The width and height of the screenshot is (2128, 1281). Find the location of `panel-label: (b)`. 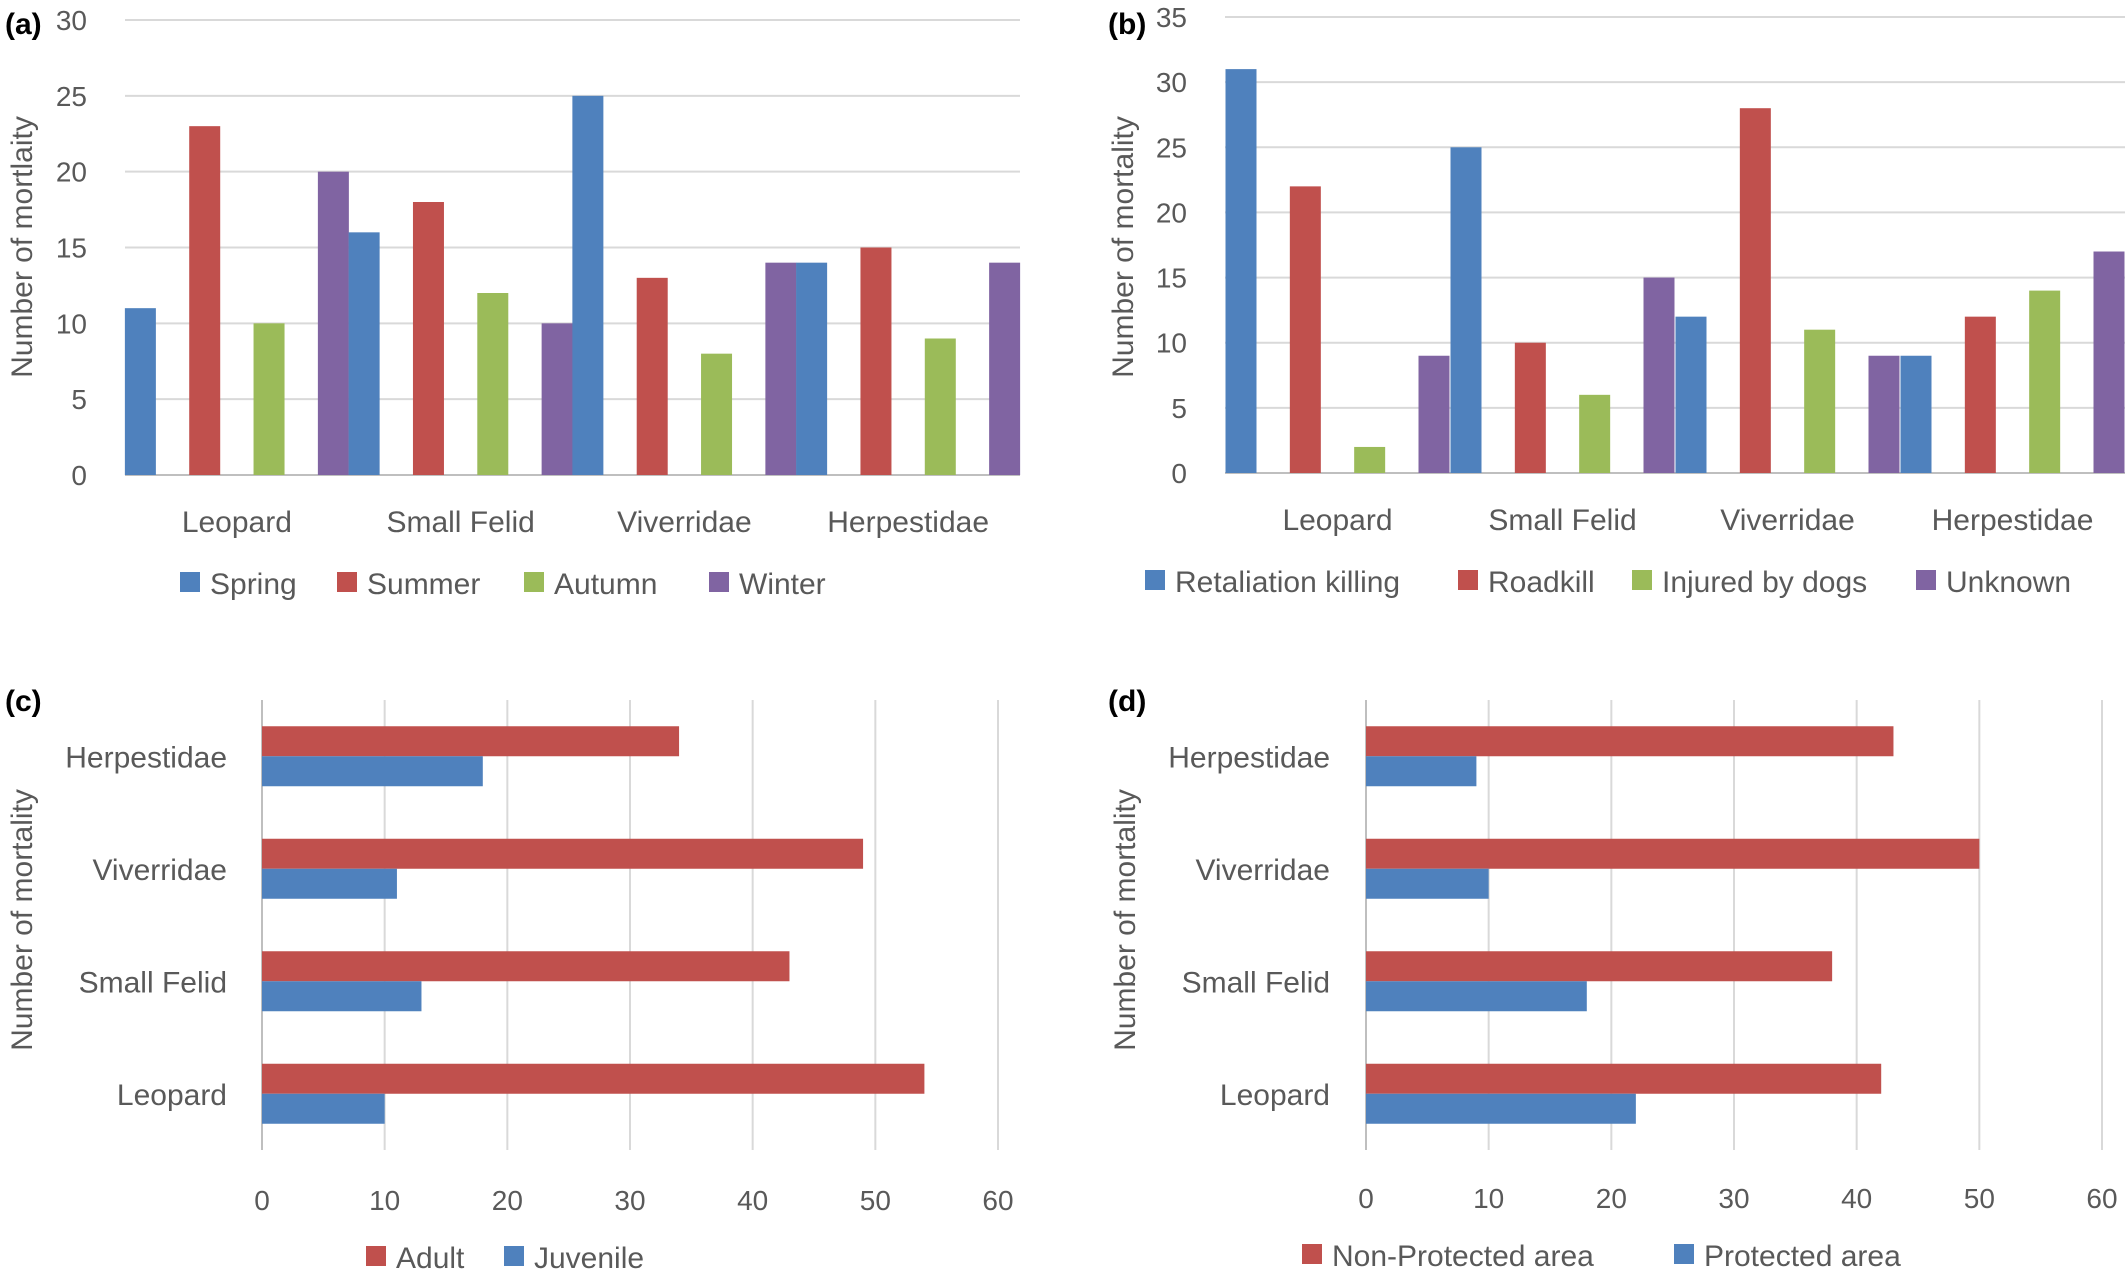

panel-label: (b) is located at coordinates (1127, 24).